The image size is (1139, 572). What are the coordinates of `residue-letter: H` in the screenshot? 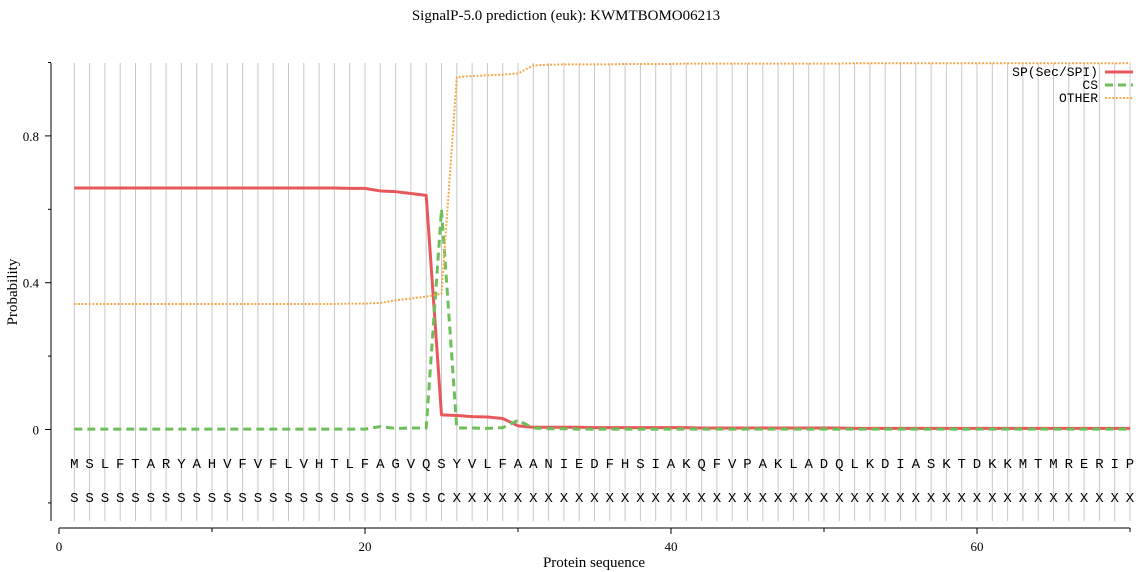 It's located at (212, 465).